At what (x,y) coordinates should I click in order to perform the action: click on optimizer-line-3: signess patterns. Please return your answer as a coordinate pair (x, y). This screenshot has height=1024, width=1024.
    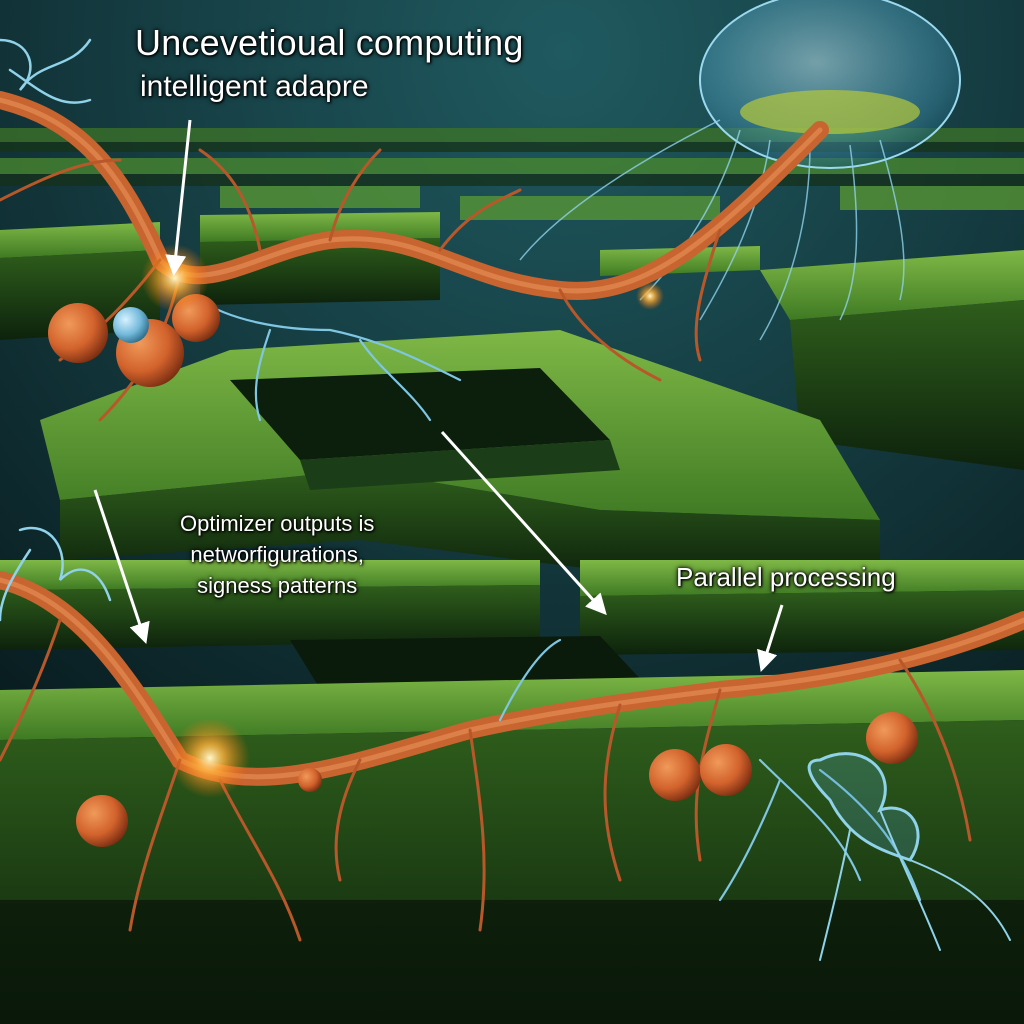
    Looking at the image, I should click on (277, 585).